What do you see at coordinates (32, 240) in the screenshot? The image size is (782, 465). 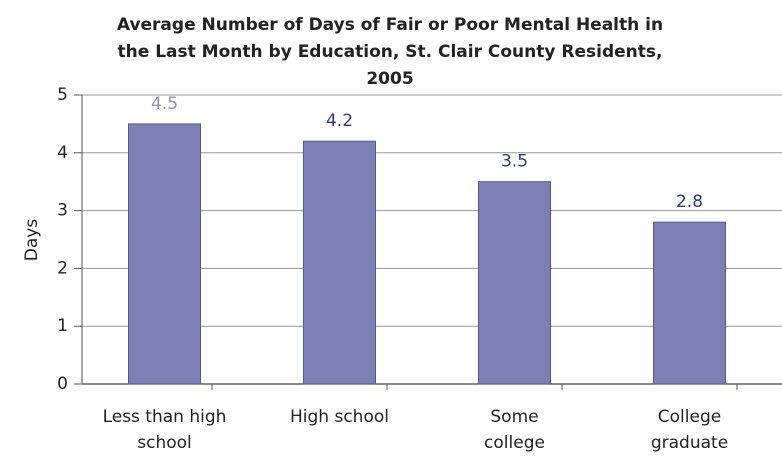 I see `y-axis-label: Days` at bounding box center [32, 240].